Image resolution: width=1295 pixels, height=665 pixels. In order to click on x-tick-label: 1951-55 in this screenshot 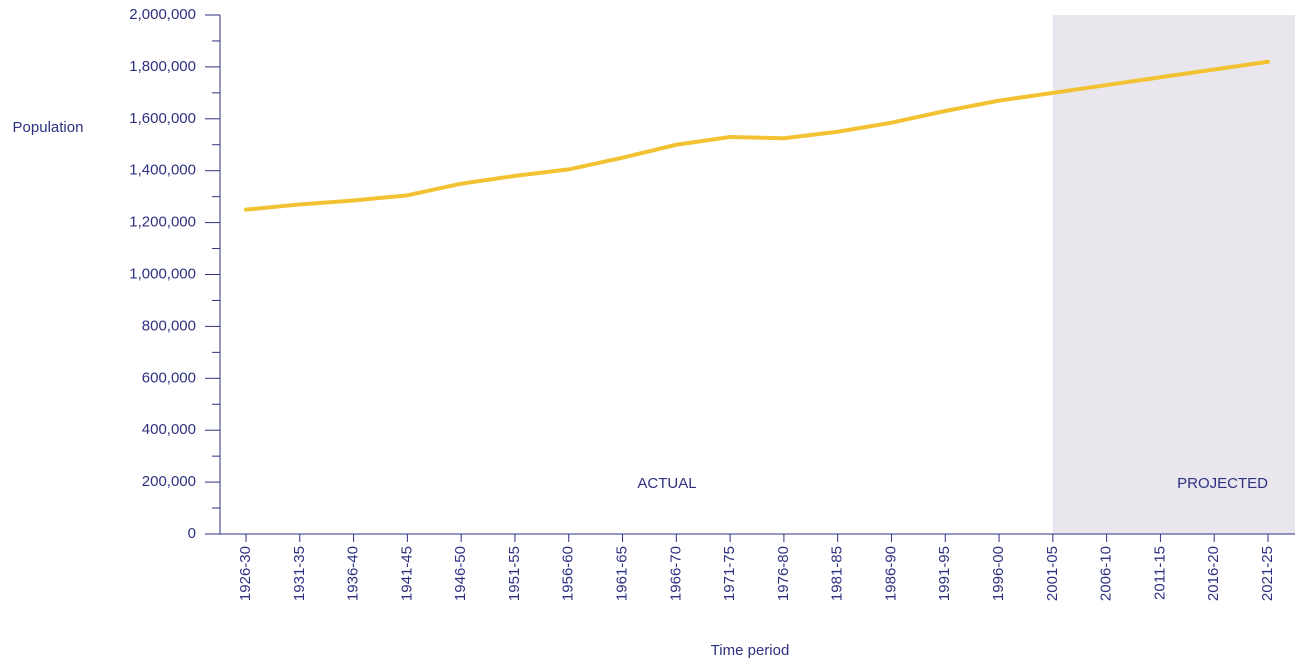, I will do `click(514, 573)`.